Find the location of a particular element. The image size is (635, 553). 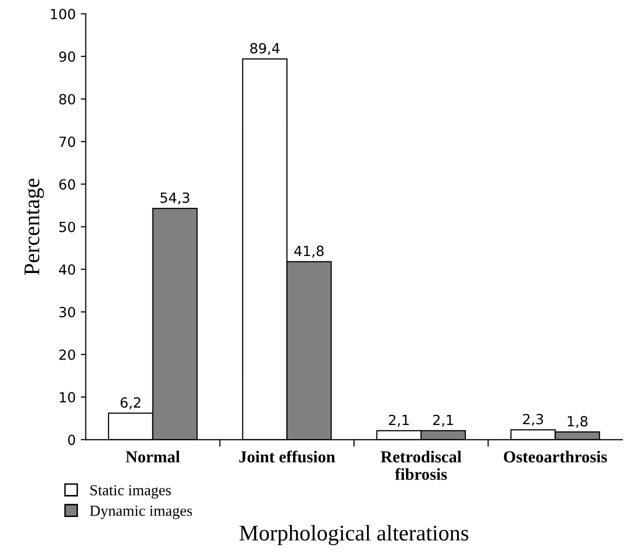

y-tick-label: 60 is located at coordinates (67, 184).